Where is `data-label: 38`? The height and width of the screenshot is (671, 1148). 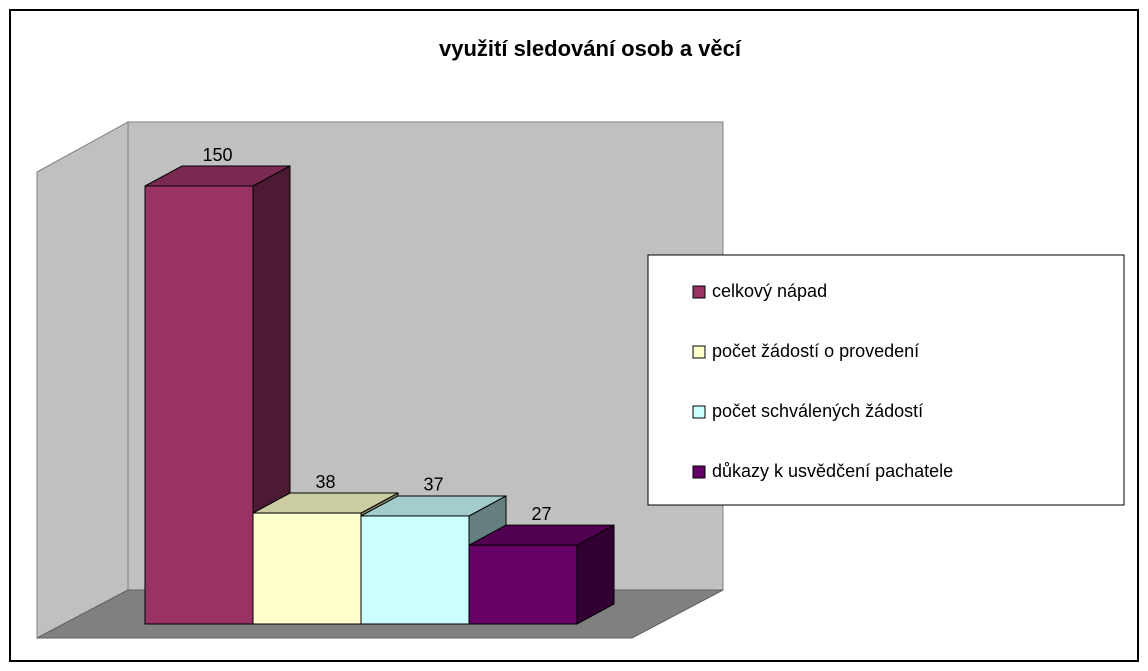
data-label: 38 is located at coordinates (325, 482).